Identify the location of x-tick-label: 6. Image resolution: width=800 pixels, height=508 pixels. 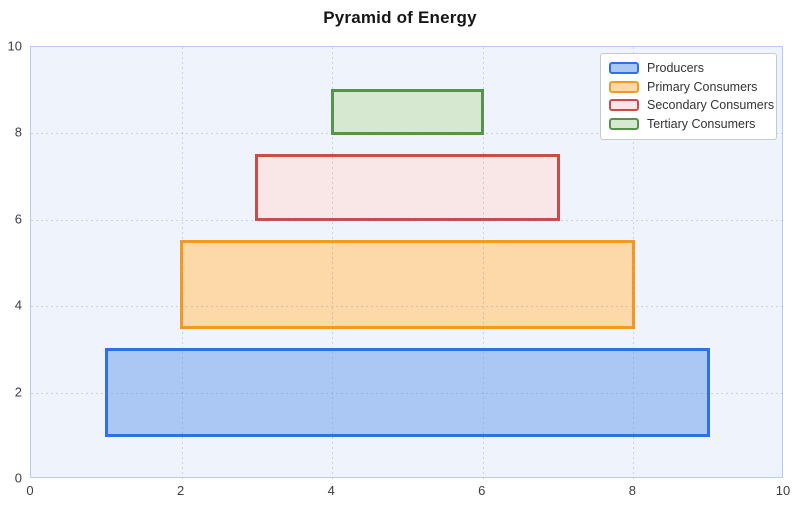
(482, 490).